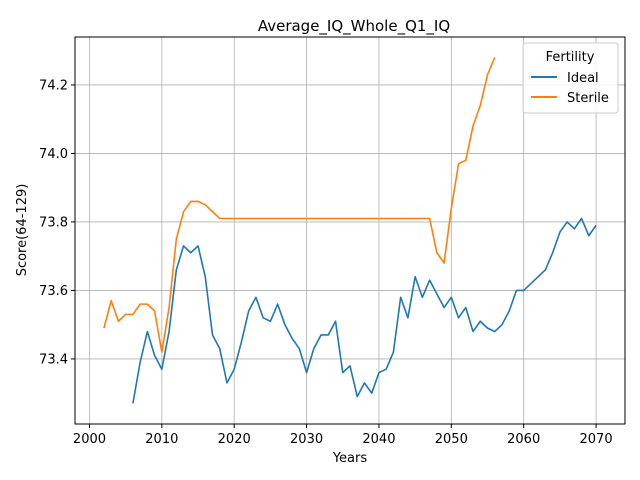 This screenshot has width=640, height=480. I want to click on y-tick-label: 73.6, so click(53, 291).